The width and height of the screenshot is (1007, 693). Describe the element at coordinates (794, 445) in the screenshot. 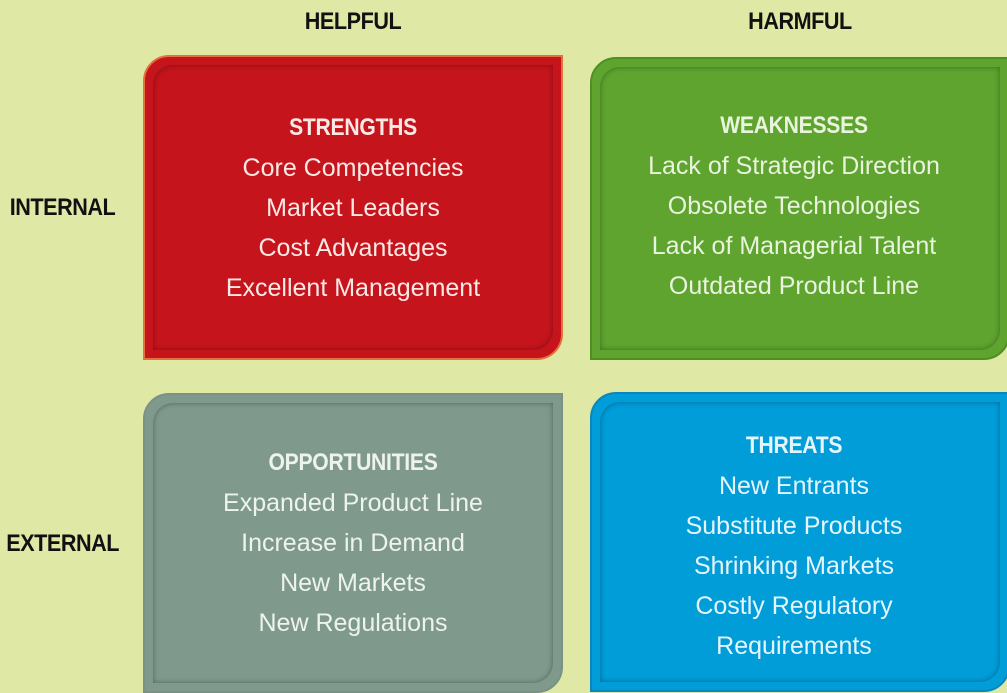

I see `threats-title: THREATS` at that location.